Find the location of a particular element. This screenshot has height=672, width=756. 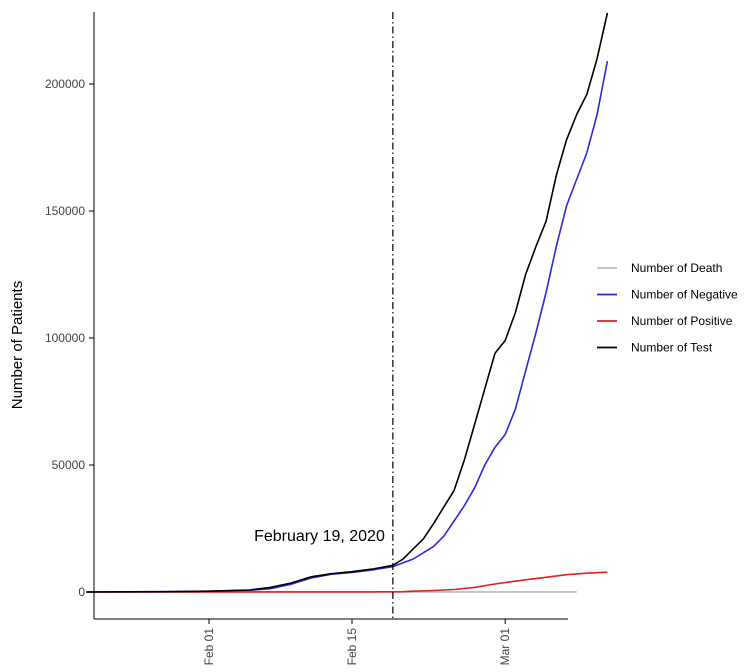

y-axis-title: Number of Patients is located at coordinates (17, 345).